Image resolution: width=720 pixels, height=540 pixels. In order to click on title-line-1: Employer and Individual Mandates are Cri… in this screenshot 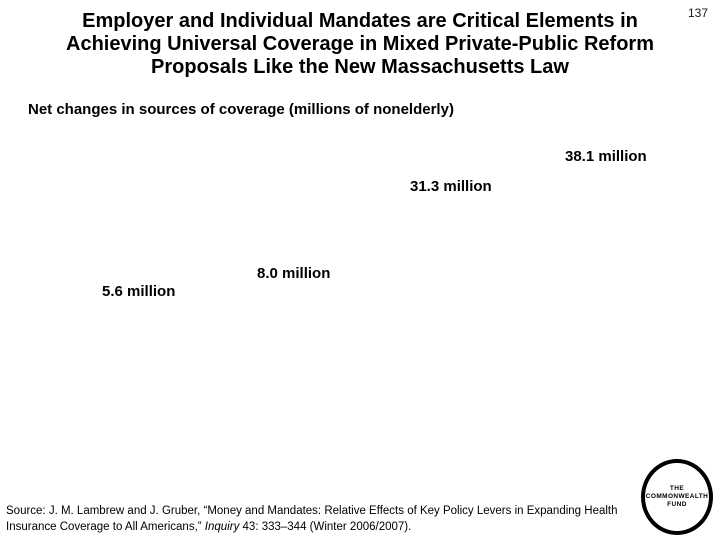, I will do `click(360, 21)`.